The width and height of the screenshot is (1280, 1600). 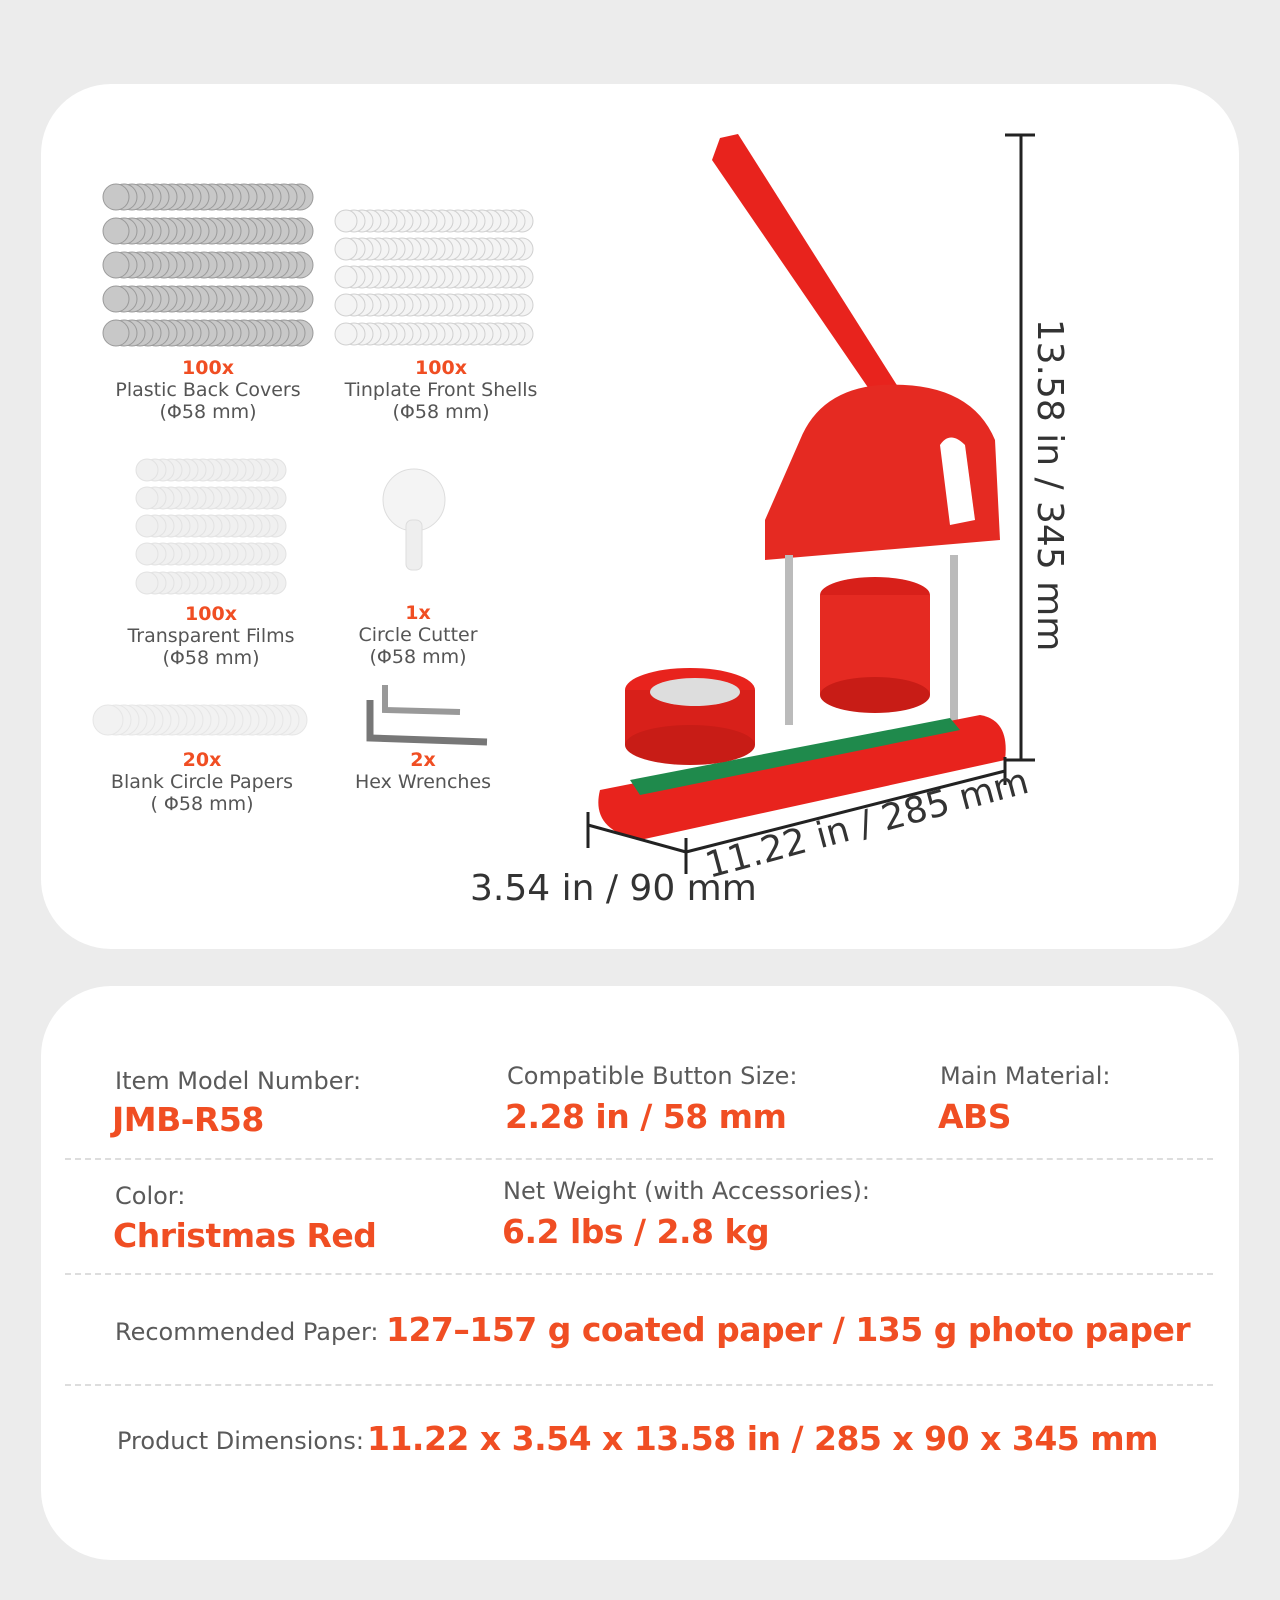 I want to click on accessory: 20x Blank Circle Papers( Φ58 mm), so click(x=202, y=782).